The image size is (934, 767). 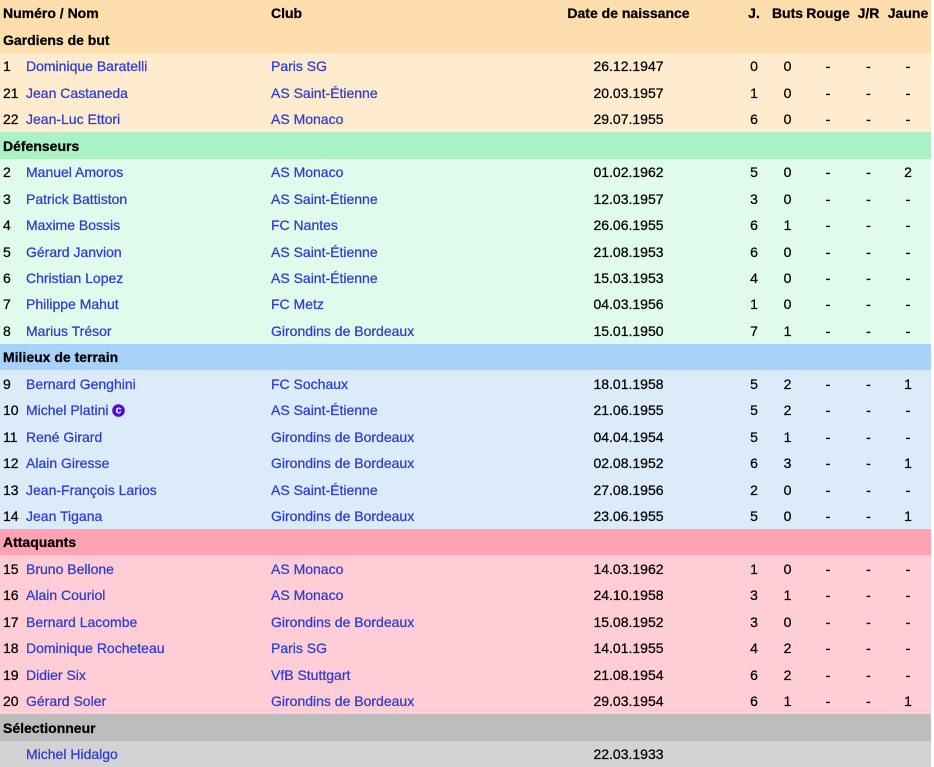 What do you see at coordinates (119, 410) in the screenshot?
I see `svg-text: c` at bounding box center [119, 410].